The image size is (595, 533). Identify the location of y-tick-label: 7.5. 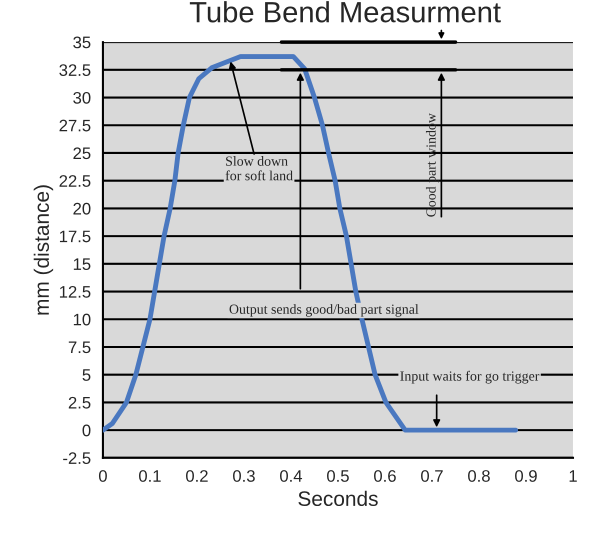
(79, 348).